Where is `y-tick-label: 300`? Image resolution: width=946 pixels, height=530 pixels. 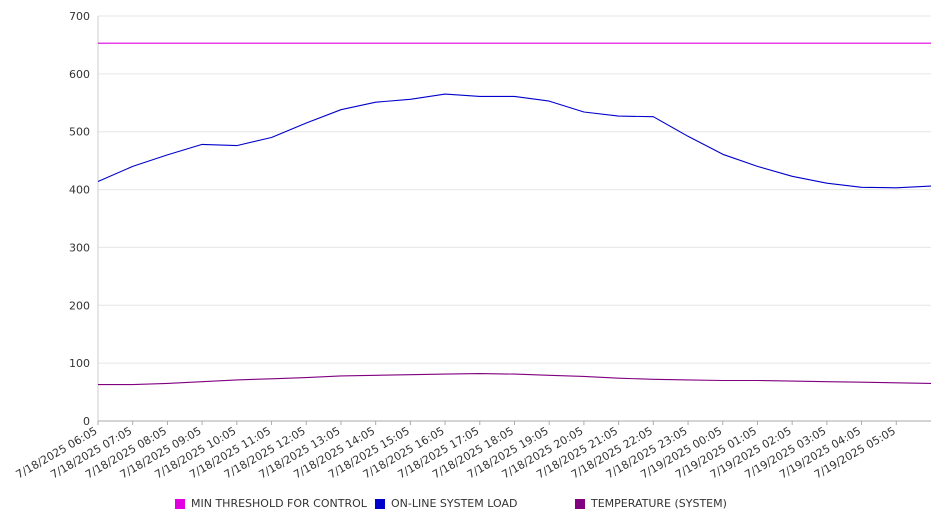
y-tick-label: 300 is located at coordinates (79, 247).